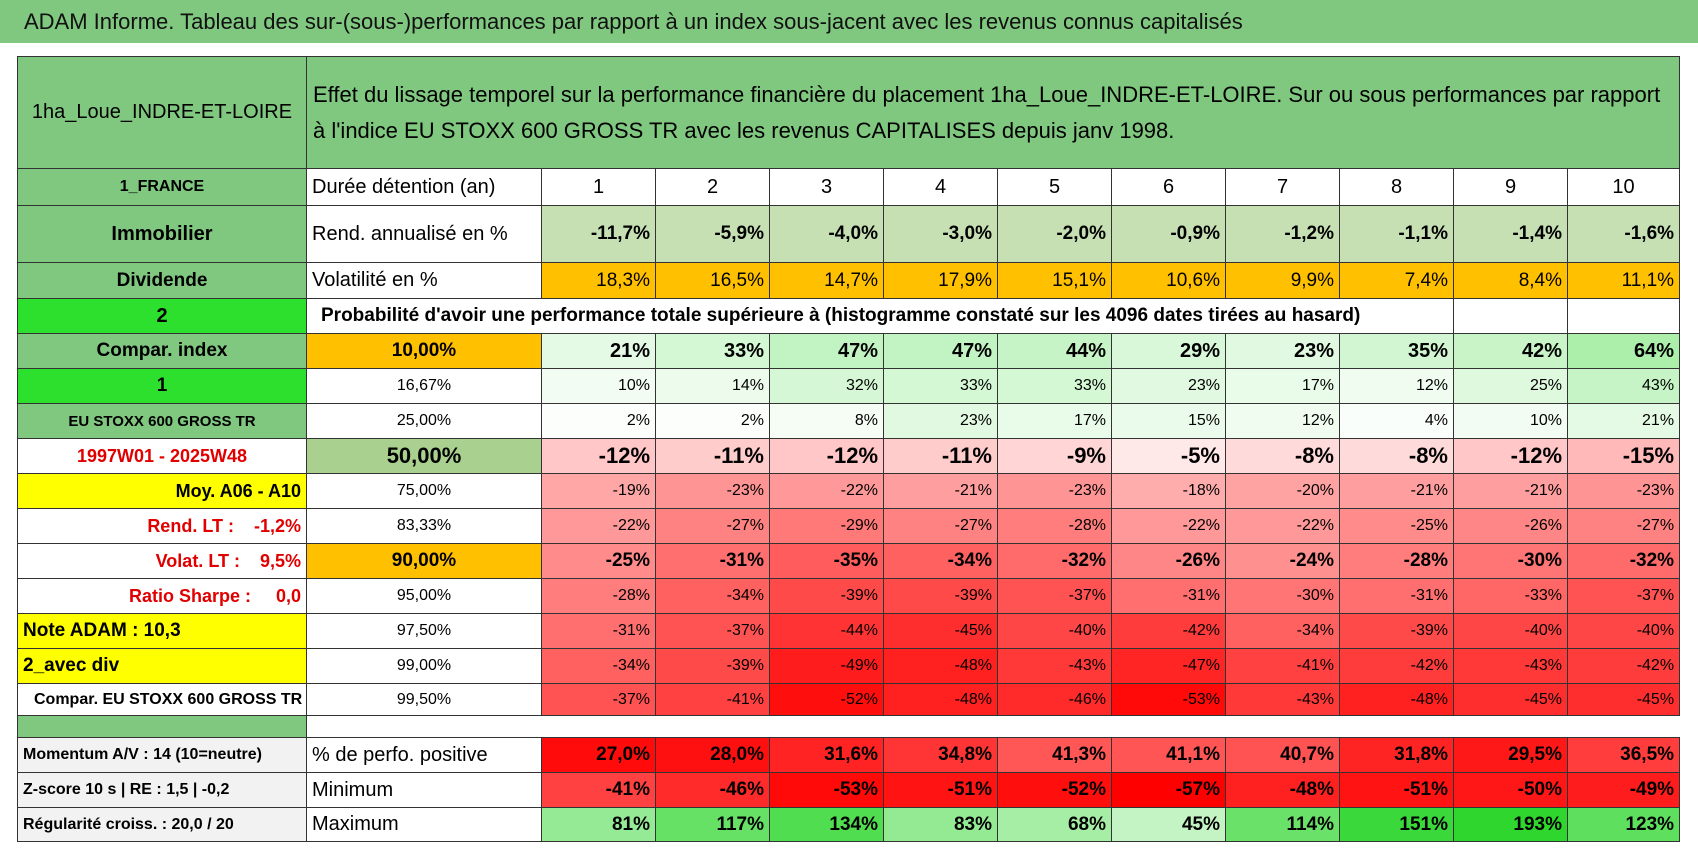 The height and width of the screenshot is (848, 1698). I want to click on value-cell: -23%, so click(1623, 491).